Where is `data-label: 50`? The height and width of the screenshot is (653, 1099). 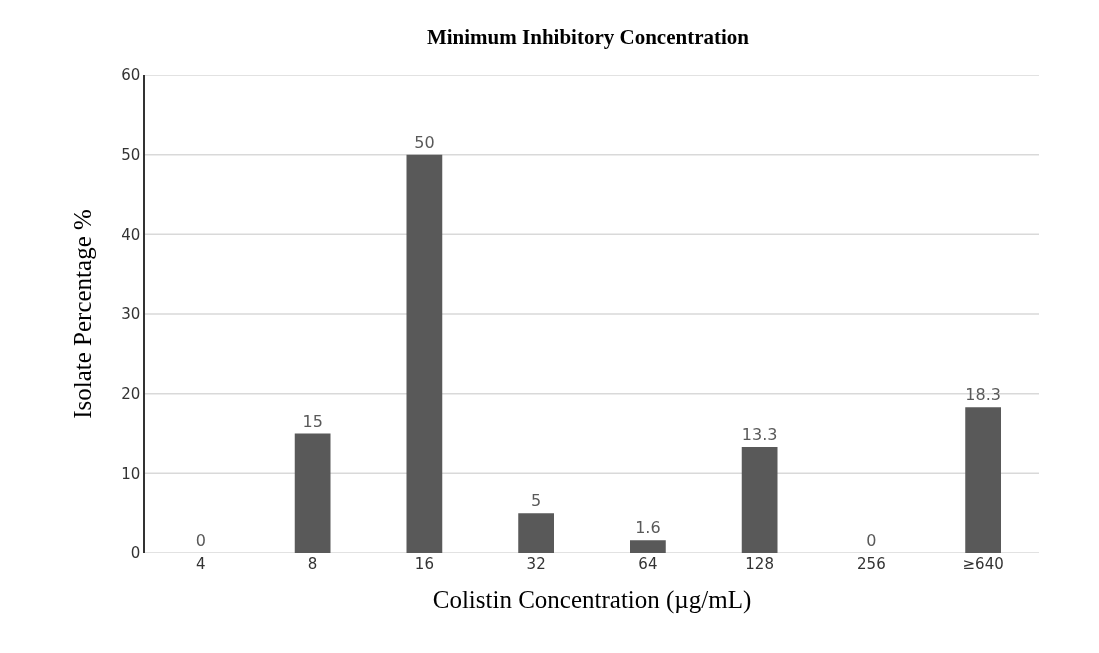
data-label: 50 is located at coordinates (424, 142).